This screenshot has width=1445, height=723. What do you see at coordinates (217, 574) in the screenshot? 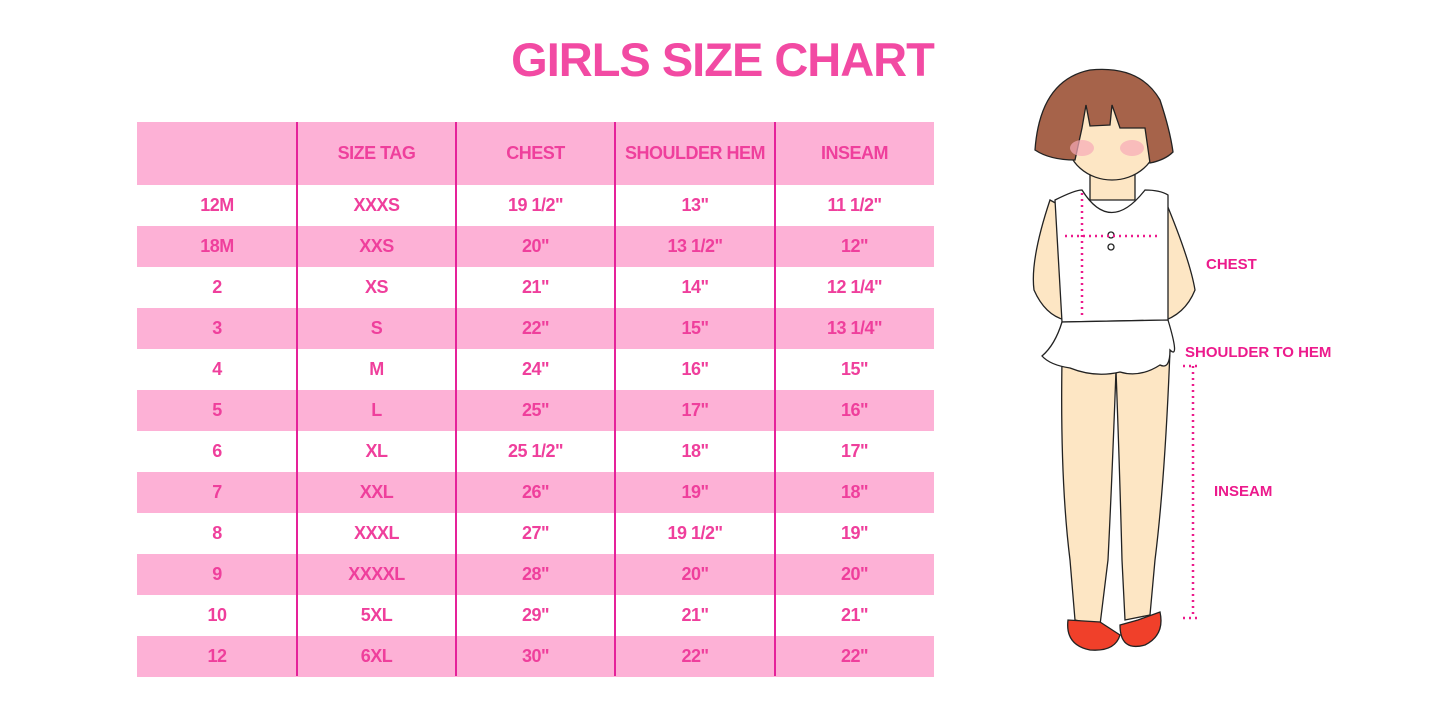
I see `table-cell: 9` at bounding box center [217, 574].